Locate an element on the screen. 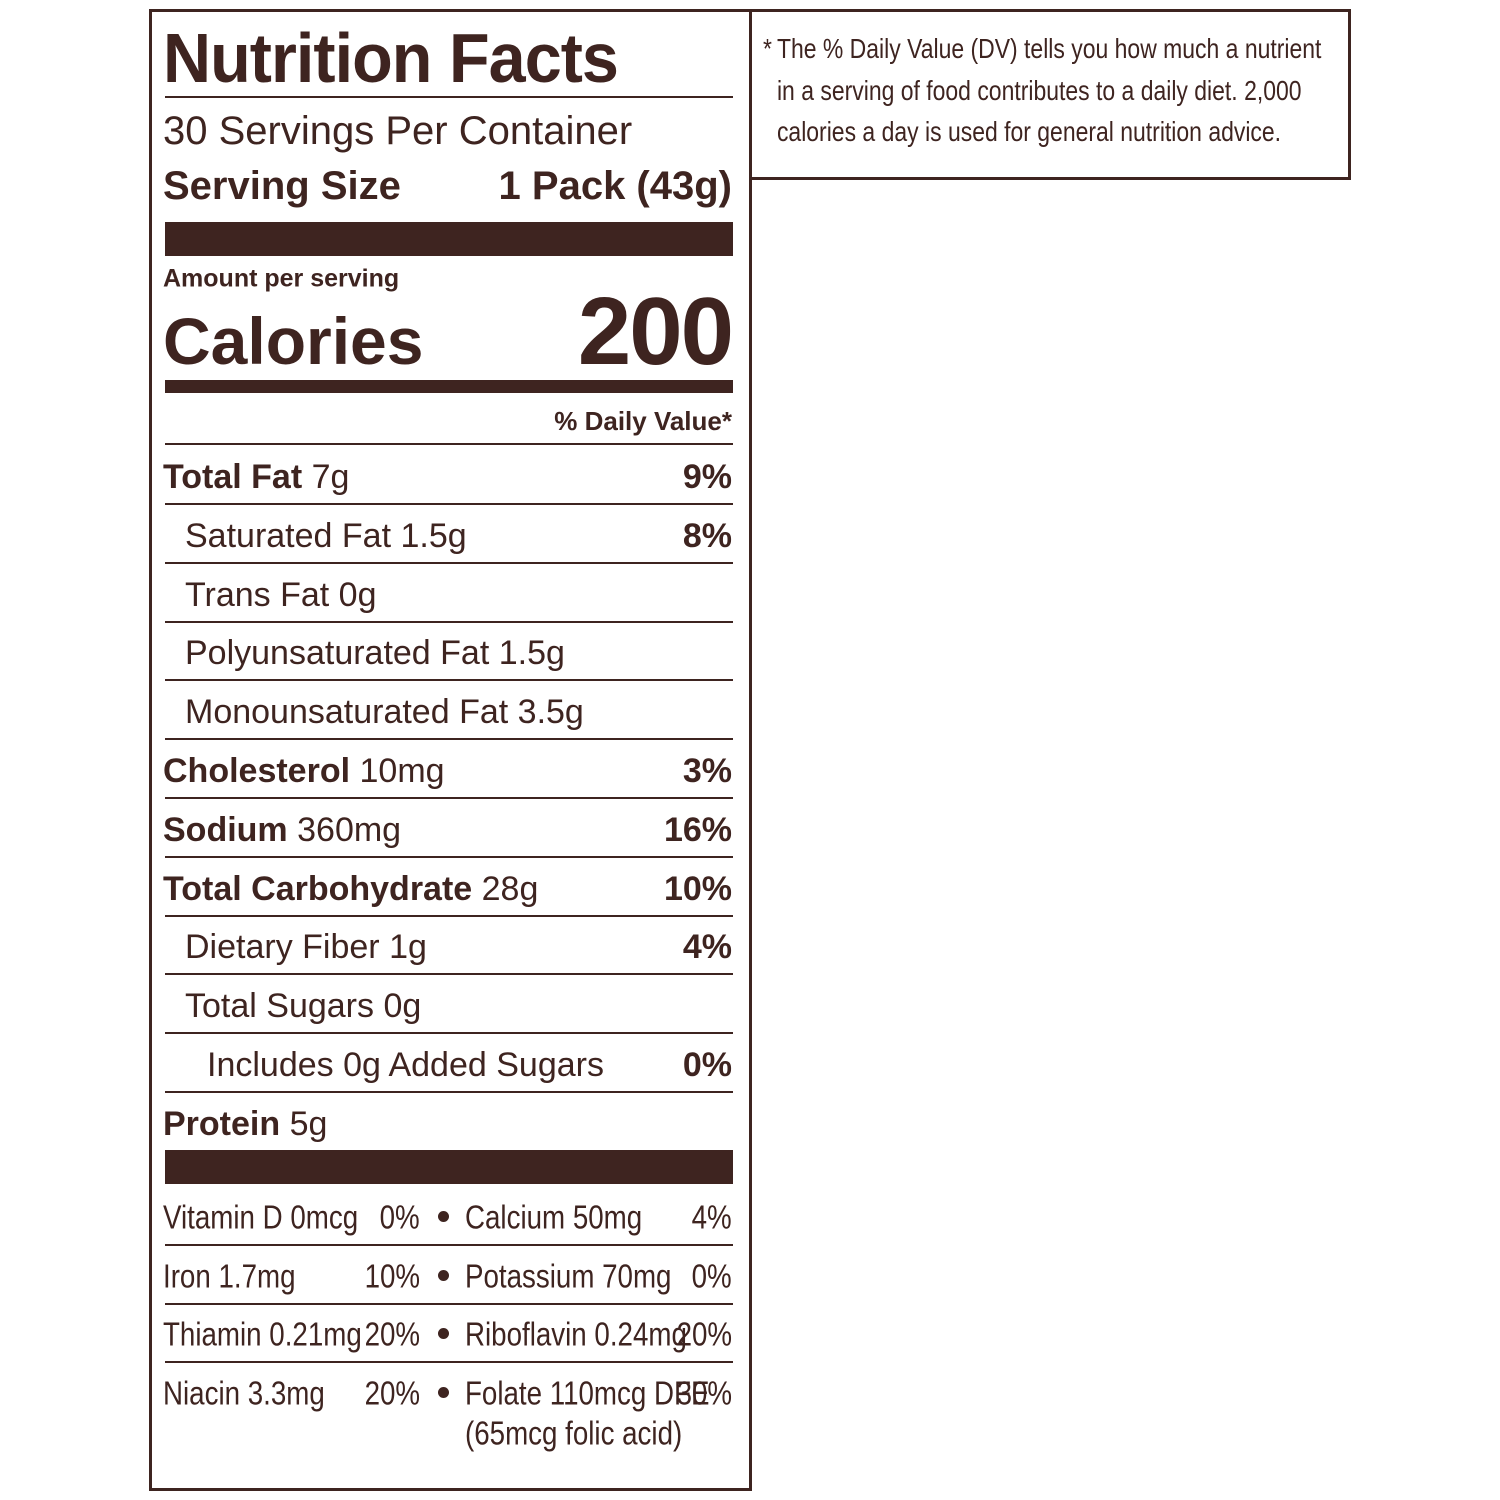  vitamin-dv: 4% is located at coordinates (711, 1217).